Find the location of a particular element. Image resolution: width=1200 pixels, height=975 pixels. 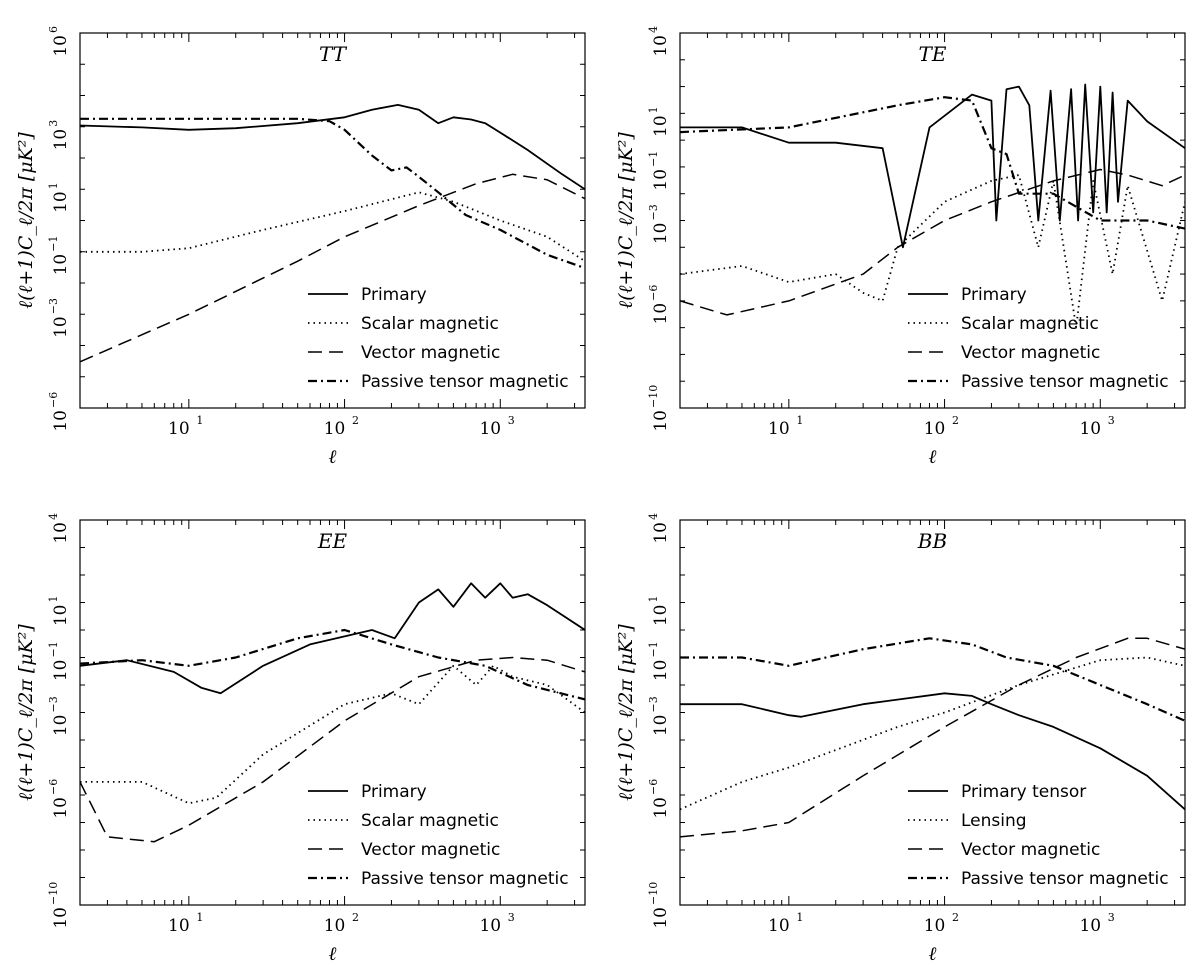

panel-title: TE is located at coordinates (933, 54).